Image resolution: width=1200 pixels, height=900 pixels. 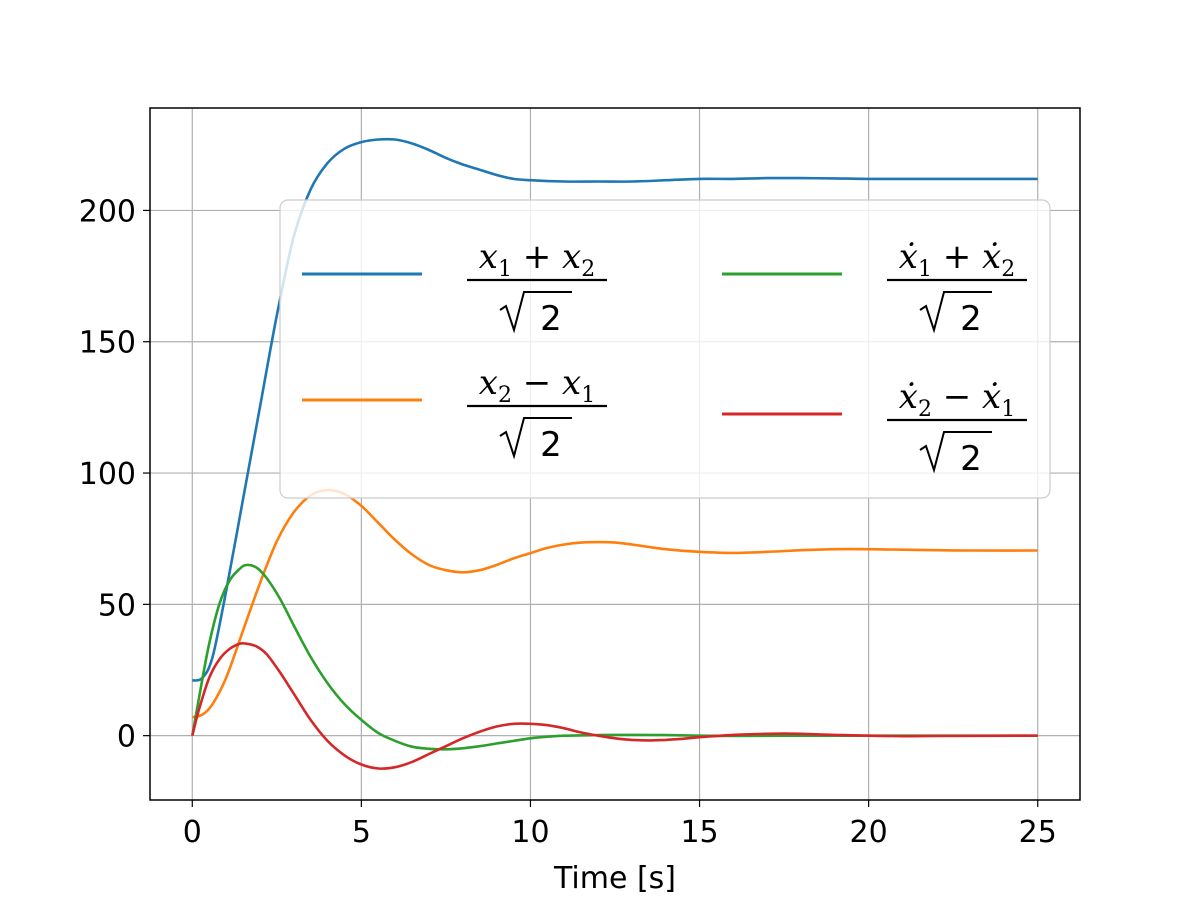 I want to click on x-tick-label: 10, so click(x=530, y=832).